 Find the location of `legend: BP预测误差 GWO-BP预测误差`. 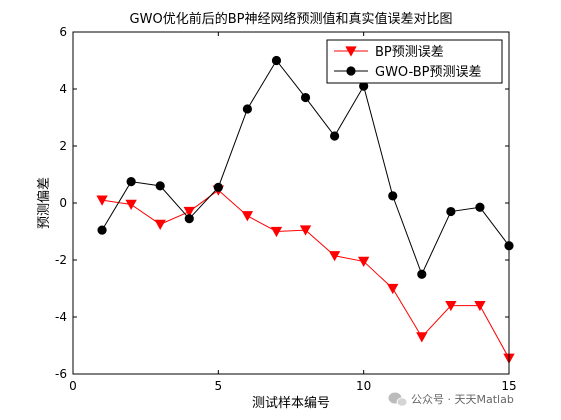

legend: BP预测误差 GWO-BP预测误差 is located at coordinates (414, 61).